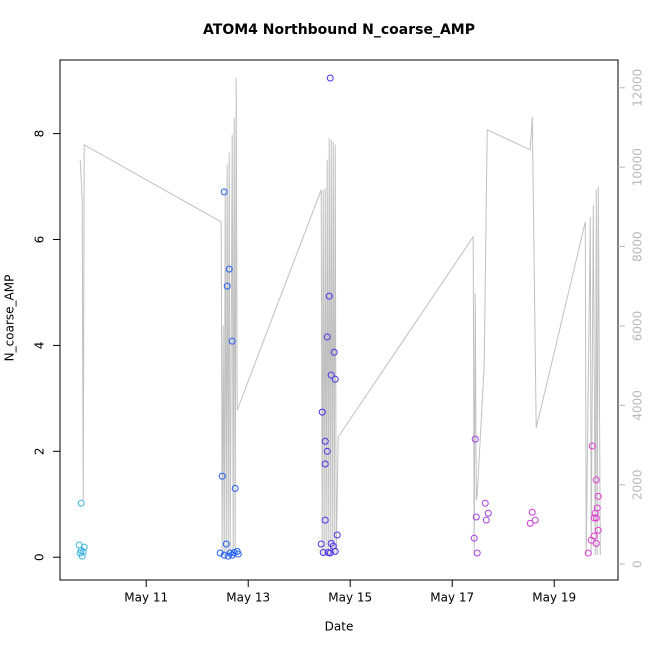  I want to click on y-tick-label: 0, so click(40, 557).